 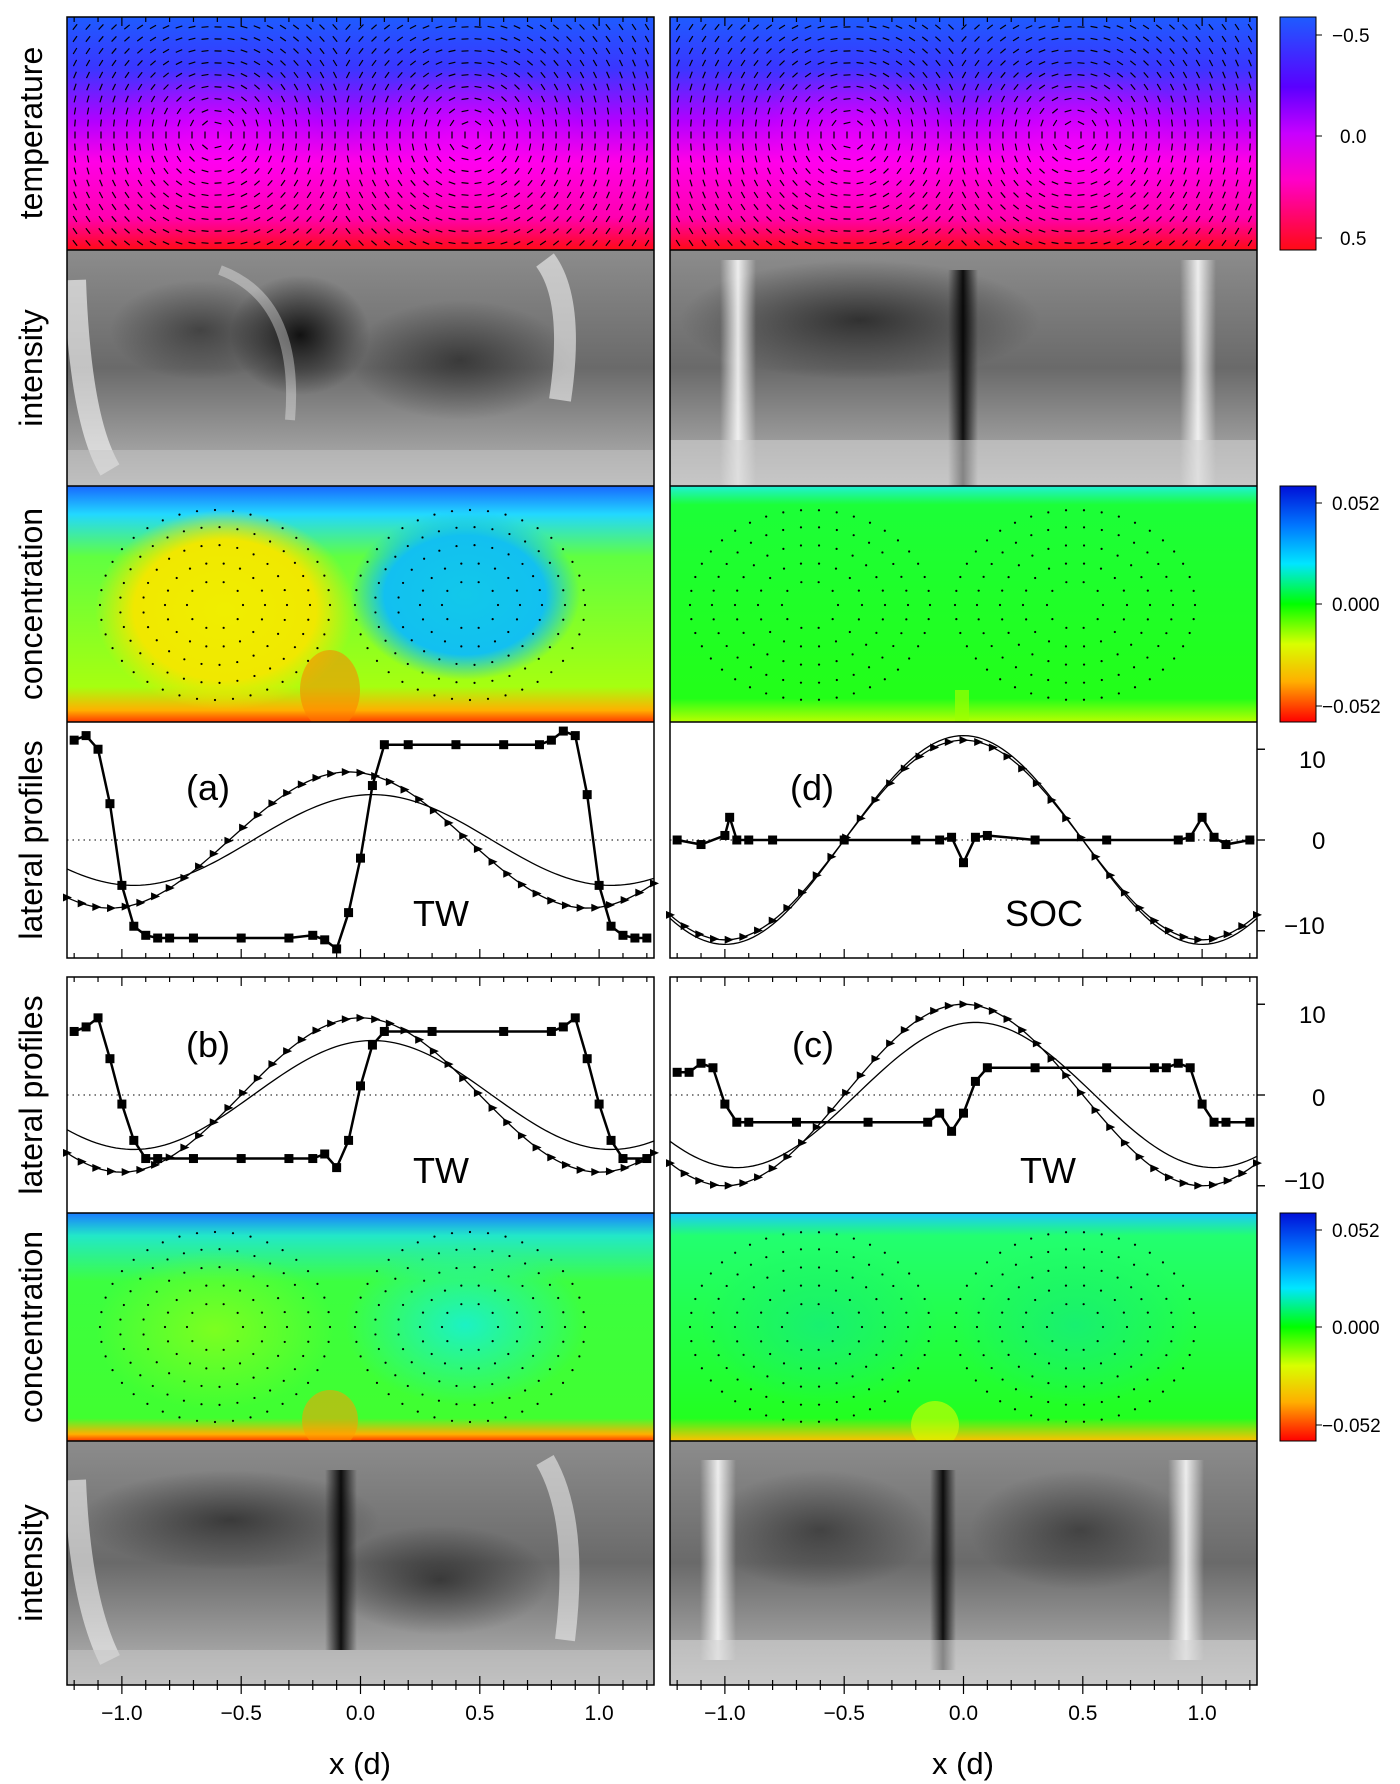 What do you see at coordinates (360, 1563) in the screenshot?
I see `intensity-field-left-bottom` at bounding box center [360, 1563].